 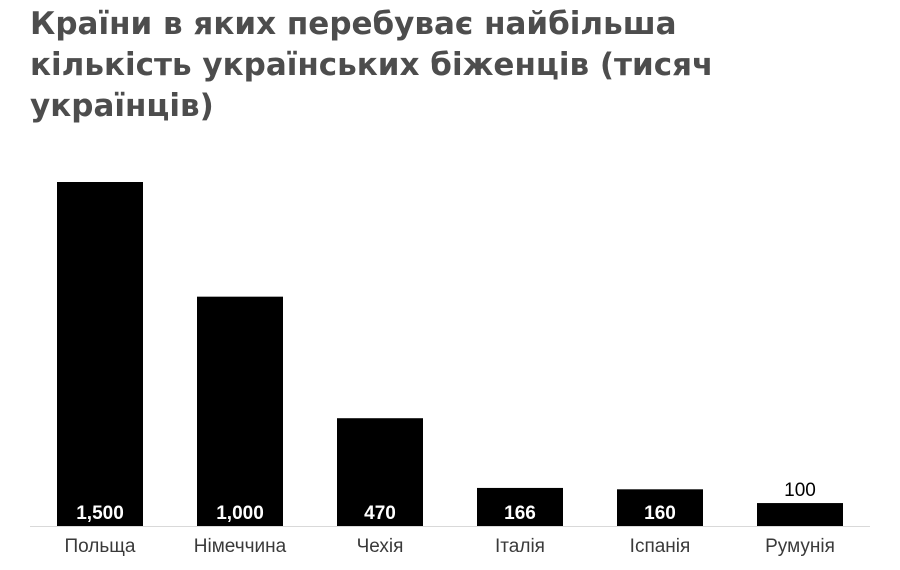 What do you see at coordinates (240, 513) in the screenshot?
I see `value-label-1: 1,000` at bounding box center [240, 513].